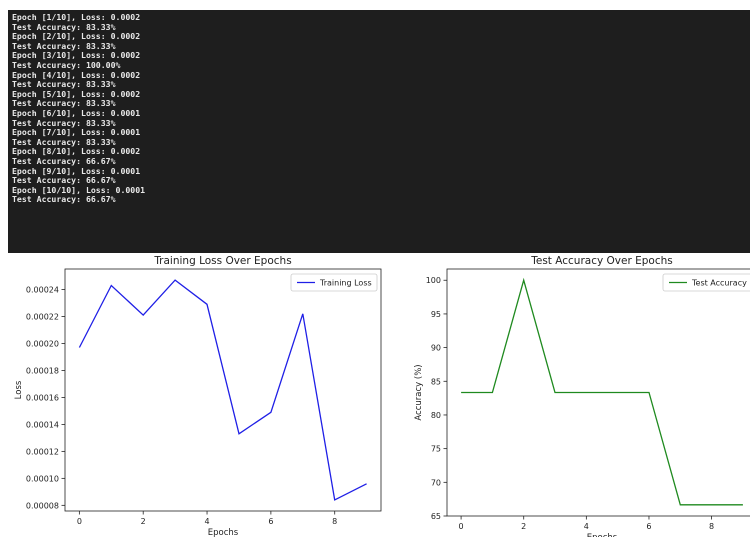  Describe the element at coordinates (42, 397) in the screenshot. I see `y-tick-label: 0.00016` at that location.